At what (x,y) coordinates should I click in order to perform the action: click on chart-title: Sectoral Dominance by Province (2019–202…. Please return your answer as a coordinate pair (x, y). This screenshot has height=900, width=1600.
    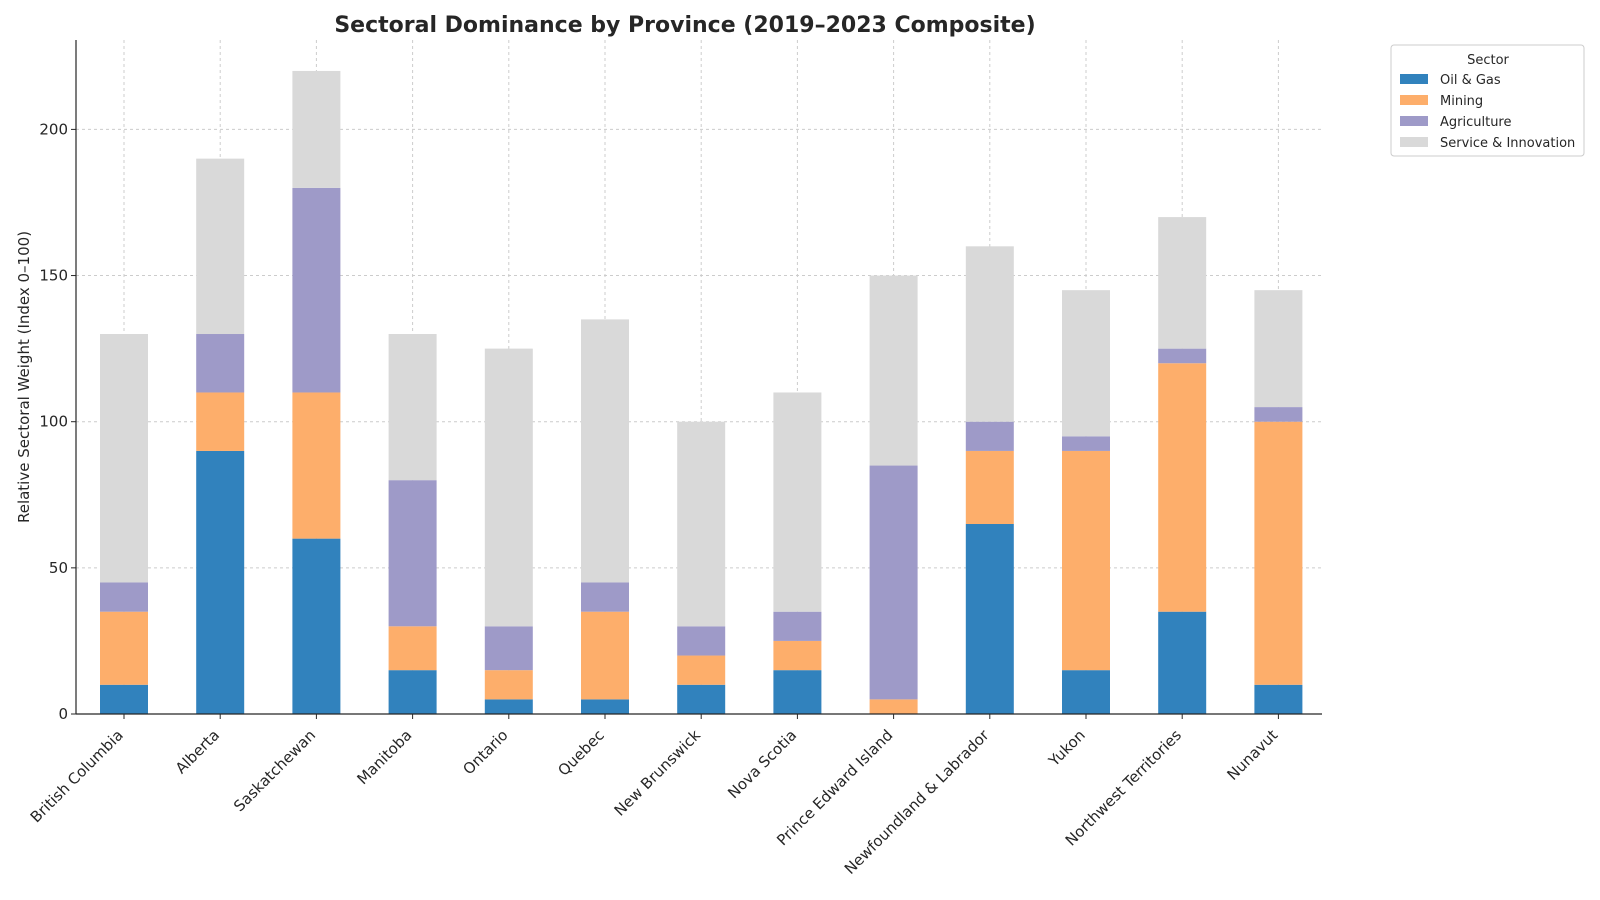
    Looking at the image, I should click on (684, 25).